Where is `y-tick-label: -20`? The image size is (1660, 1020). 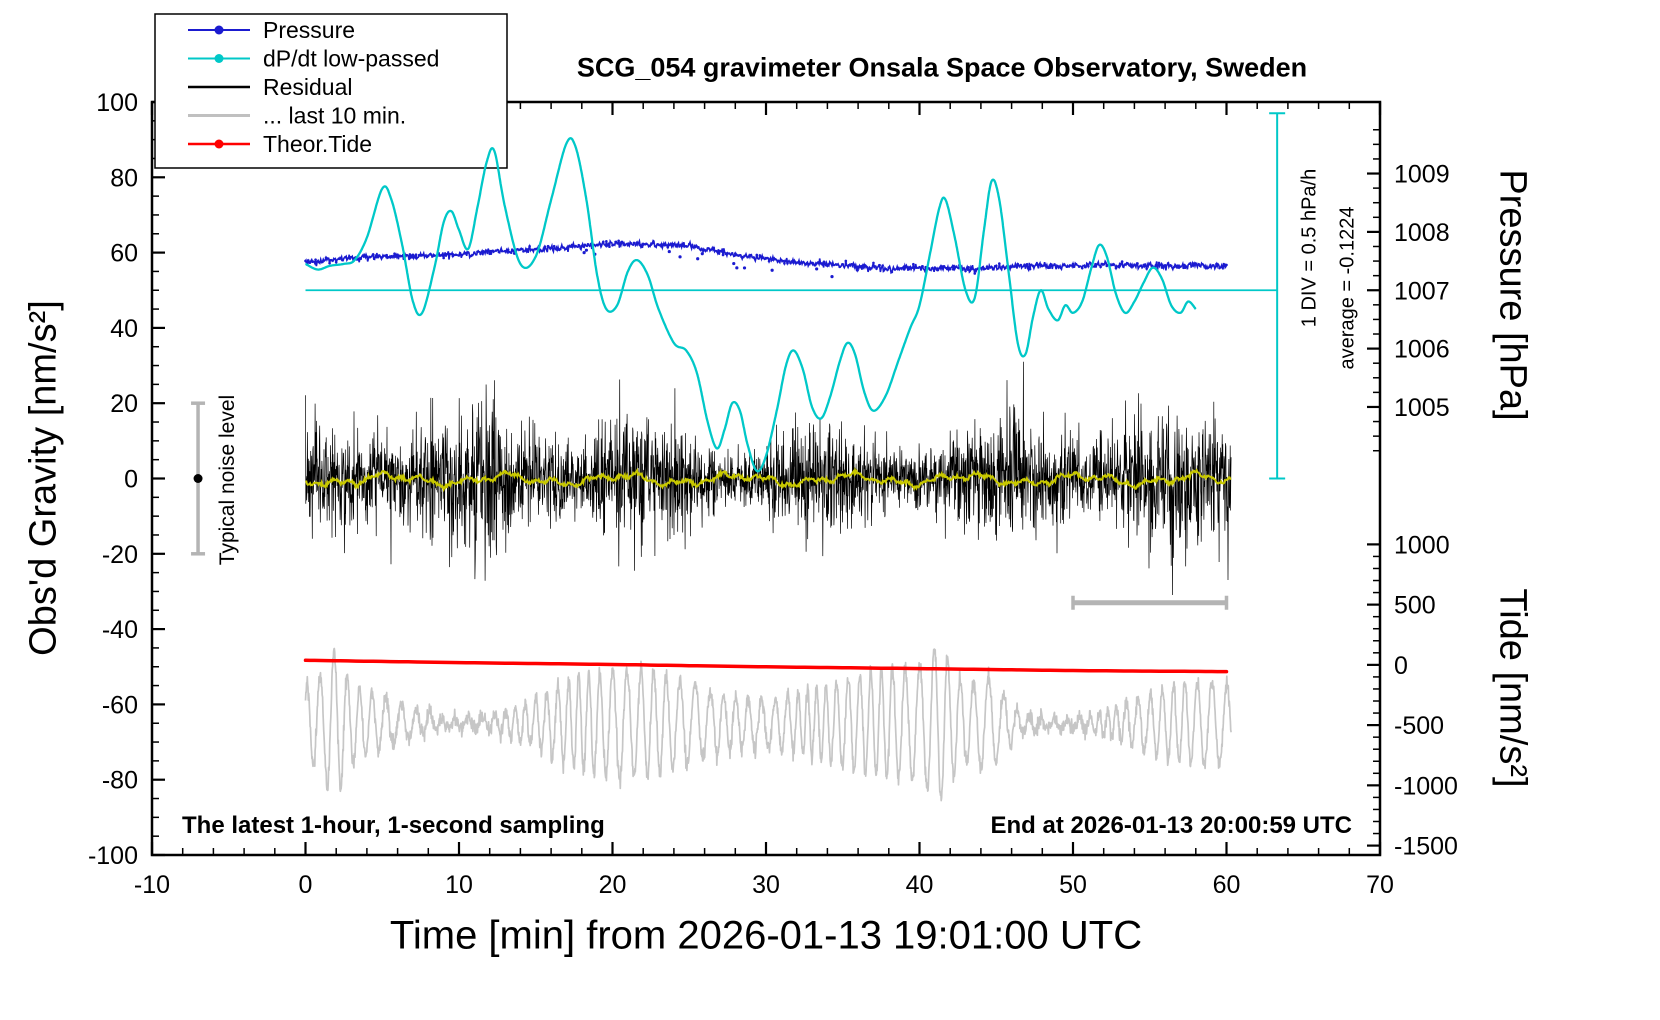 y-tick-label: -20 is located at coordinates (120, 555).